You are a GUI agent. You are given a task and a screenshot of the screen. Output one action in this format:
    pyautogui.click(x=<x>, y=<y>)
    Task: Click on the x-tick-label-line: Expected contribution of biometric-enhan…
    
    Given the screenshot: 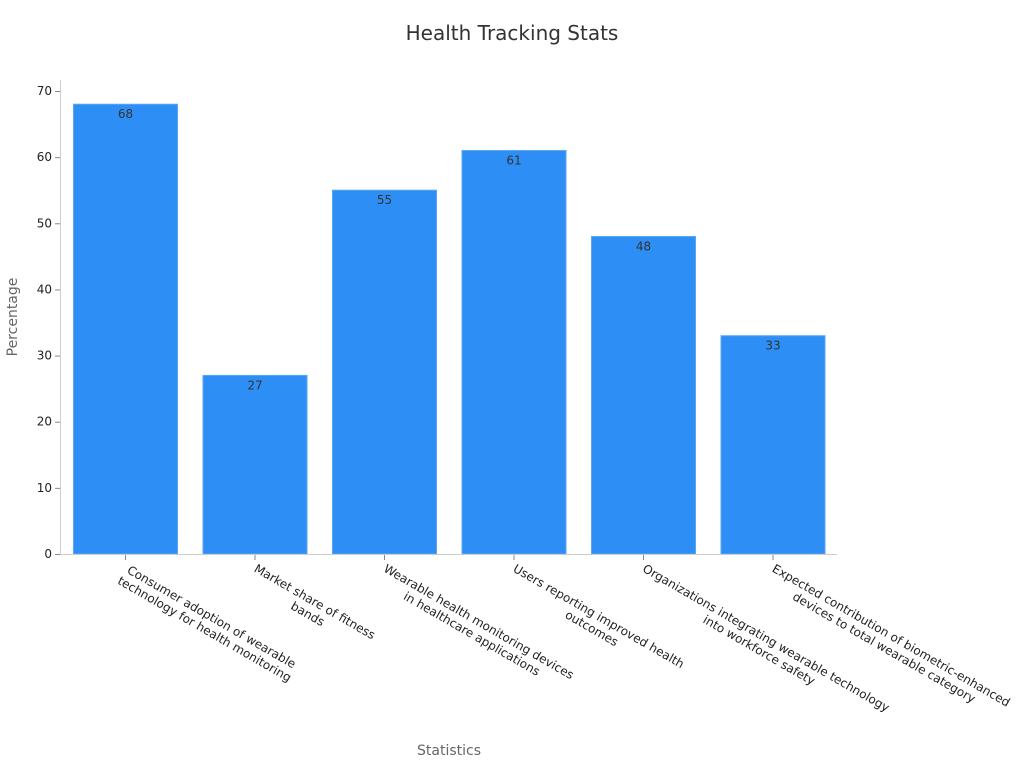 What is the action you would take?
    pyautogui.click(x=891, y=635)
    